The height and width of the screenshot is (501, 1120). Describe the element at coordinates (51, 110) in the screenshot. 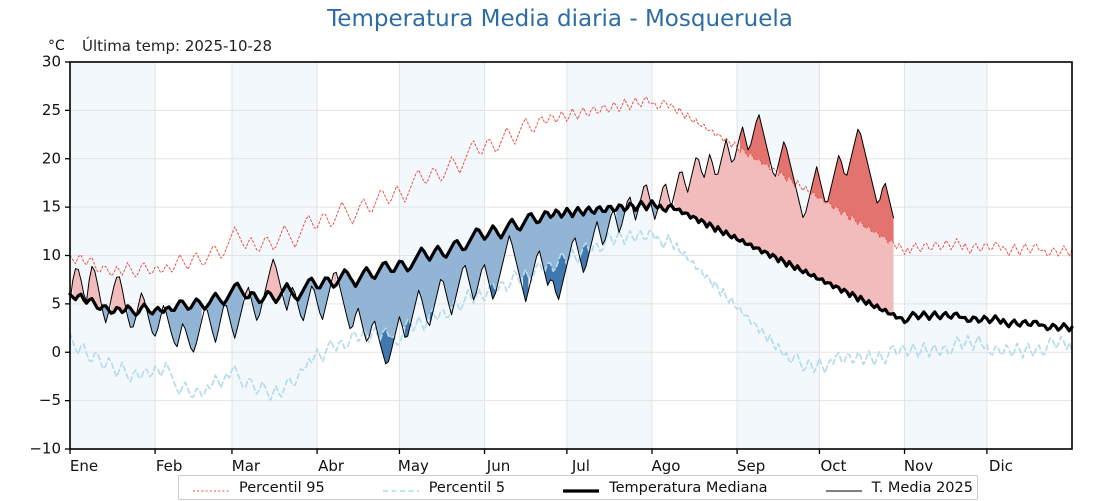

I see `y-axis-tick-label: 25` at that location.